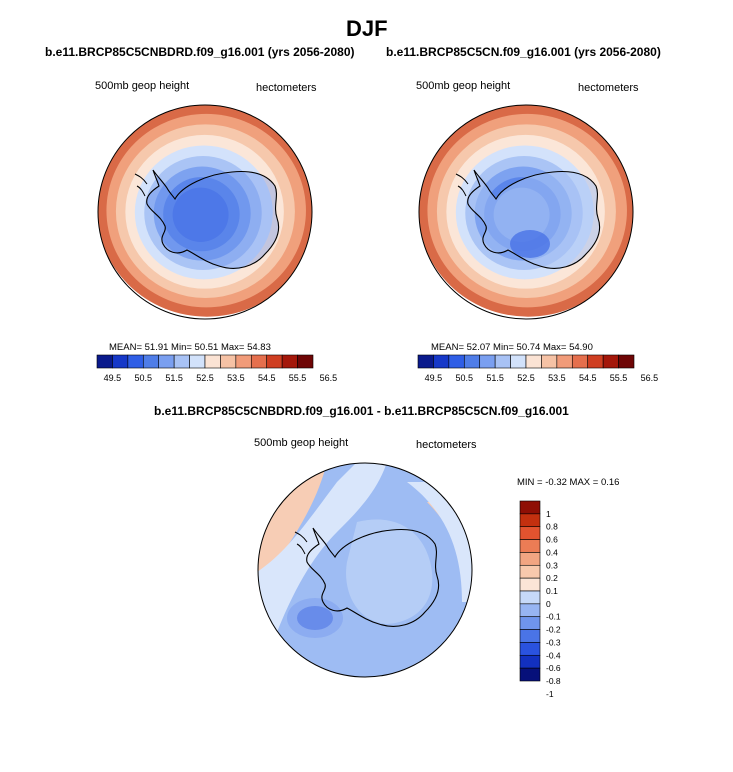 The width and height of the screenshot is (733, 772). What do you see at coordinates (301, 443) in the screenshot?
I see `panel3-field-label: 500mb geop height` at bounding box center [301, 443].